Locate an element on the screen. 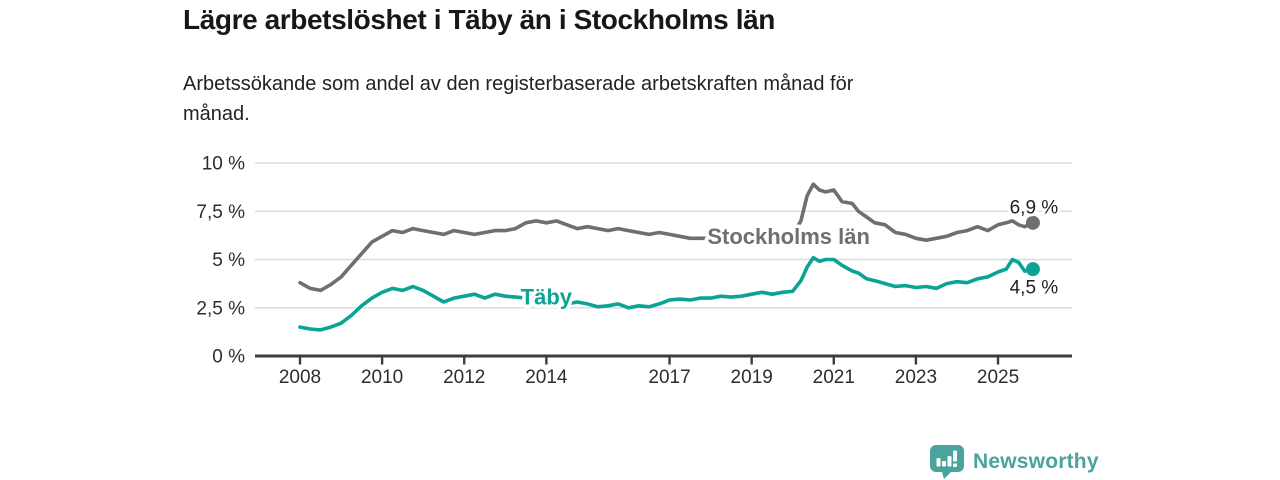 This screenshot has width=1280, height=480. y-axis-tick-label: 10 % is located at coordinates (223, 164).